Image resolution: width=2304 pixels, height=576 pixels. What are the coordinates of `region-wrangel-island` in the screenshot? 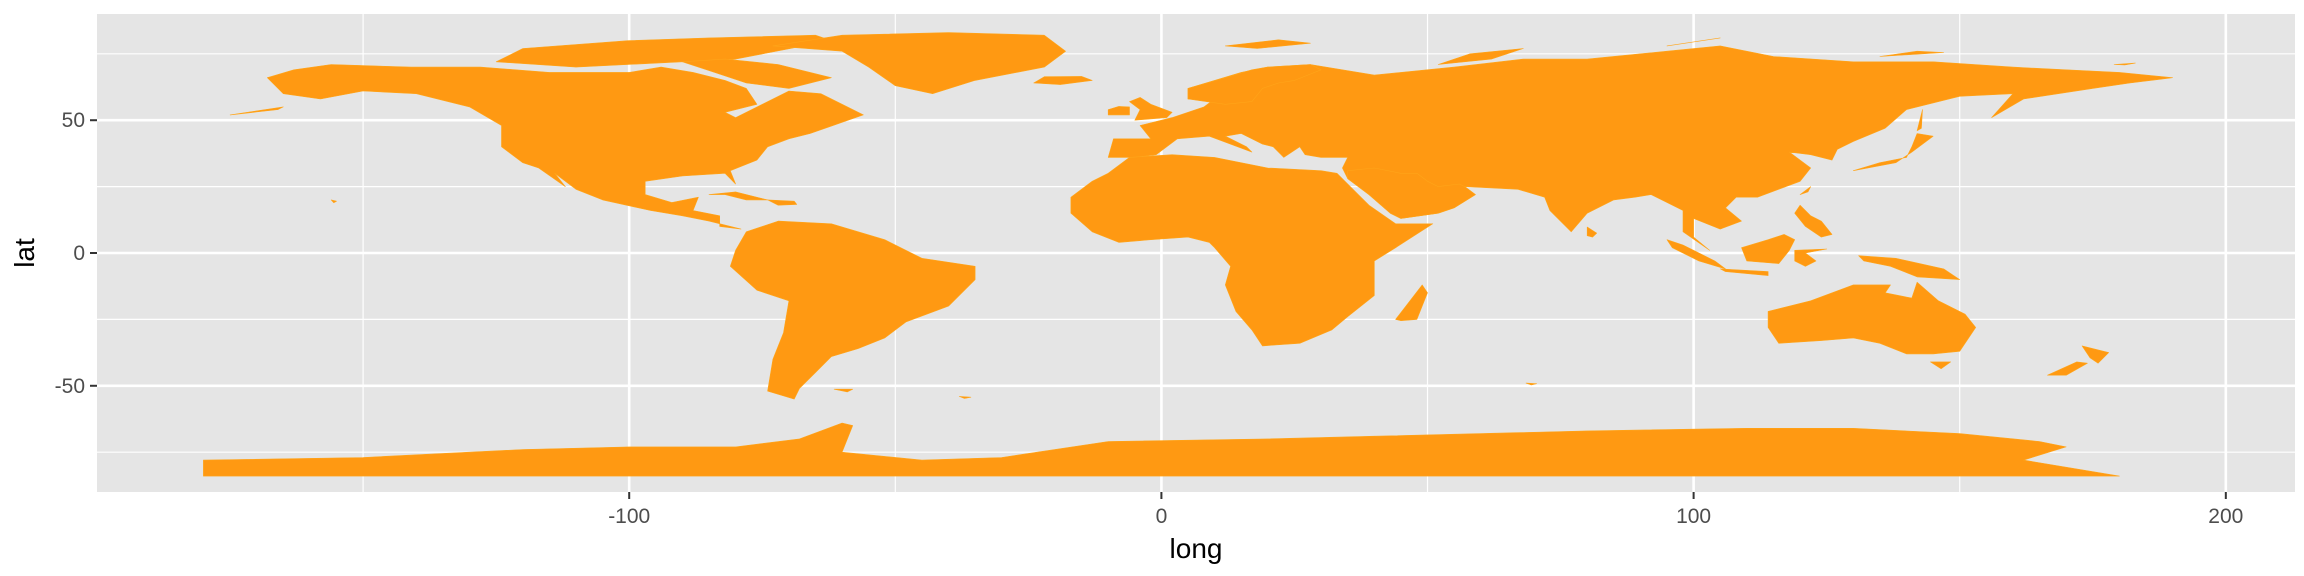 It's located at (2124, 64).